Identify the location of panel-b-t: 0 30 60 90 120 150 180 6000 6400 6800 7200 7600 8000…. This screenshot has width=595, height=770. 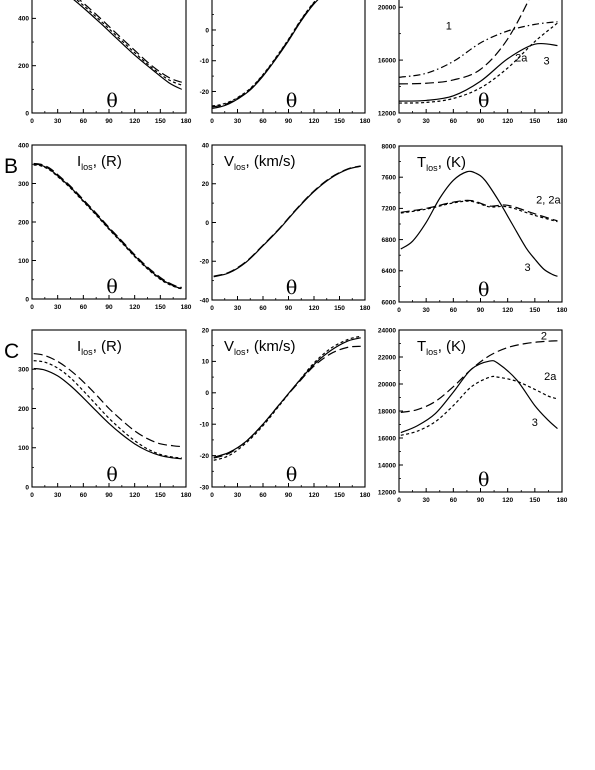
(475, 228).